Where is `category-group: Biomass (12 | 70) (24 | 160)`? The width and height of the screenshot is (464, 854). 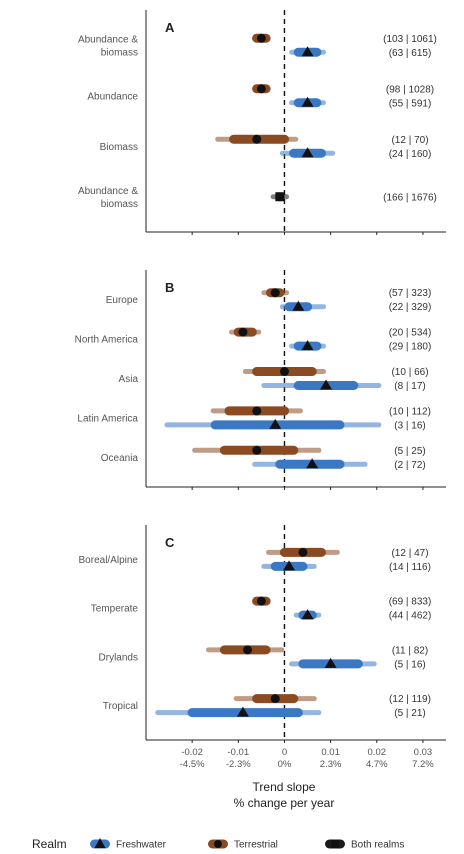 category-group: Biomass (12 | 70) (24 | 160) is located at coordinates (265, 147).